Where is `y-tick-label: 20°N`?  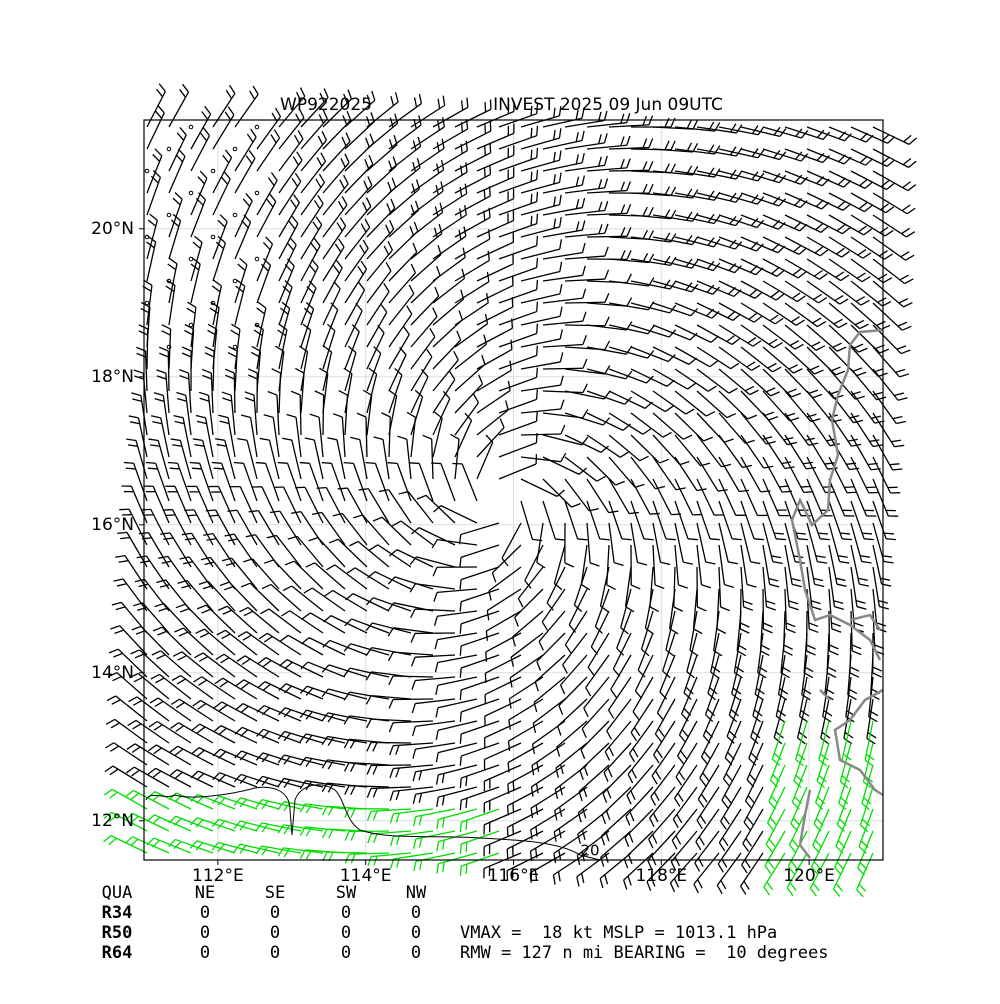 y-tick-label: 20°N is located at coordinates (112, 229).